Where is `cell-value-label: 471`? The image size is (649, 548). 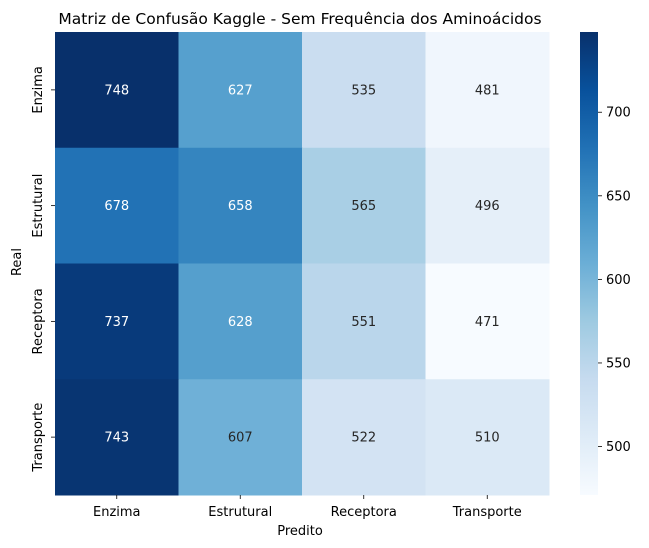 cell-value-label: 471 is located at coordinates (487, 322).